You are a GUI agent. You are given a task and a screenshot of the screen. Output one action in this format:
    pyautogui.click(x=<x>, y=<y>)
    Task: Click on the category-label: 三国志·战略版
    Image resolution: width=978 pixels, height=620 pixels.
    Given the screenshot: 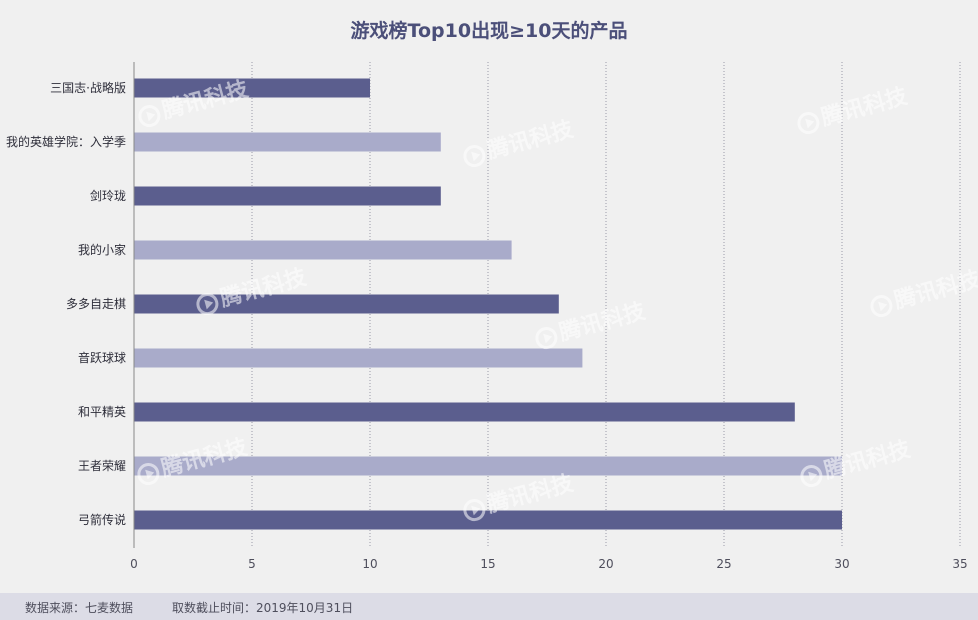 What is the action you would take?
    pyautogui.click(x=88, y=87)
    